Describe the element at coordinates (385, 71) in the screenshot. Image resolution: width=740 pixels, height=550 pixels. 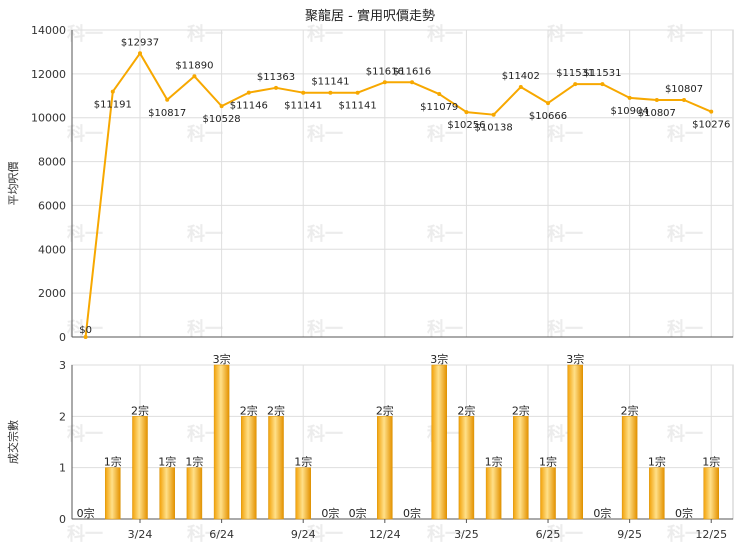
I see `price-data-label: $11616` at that location.